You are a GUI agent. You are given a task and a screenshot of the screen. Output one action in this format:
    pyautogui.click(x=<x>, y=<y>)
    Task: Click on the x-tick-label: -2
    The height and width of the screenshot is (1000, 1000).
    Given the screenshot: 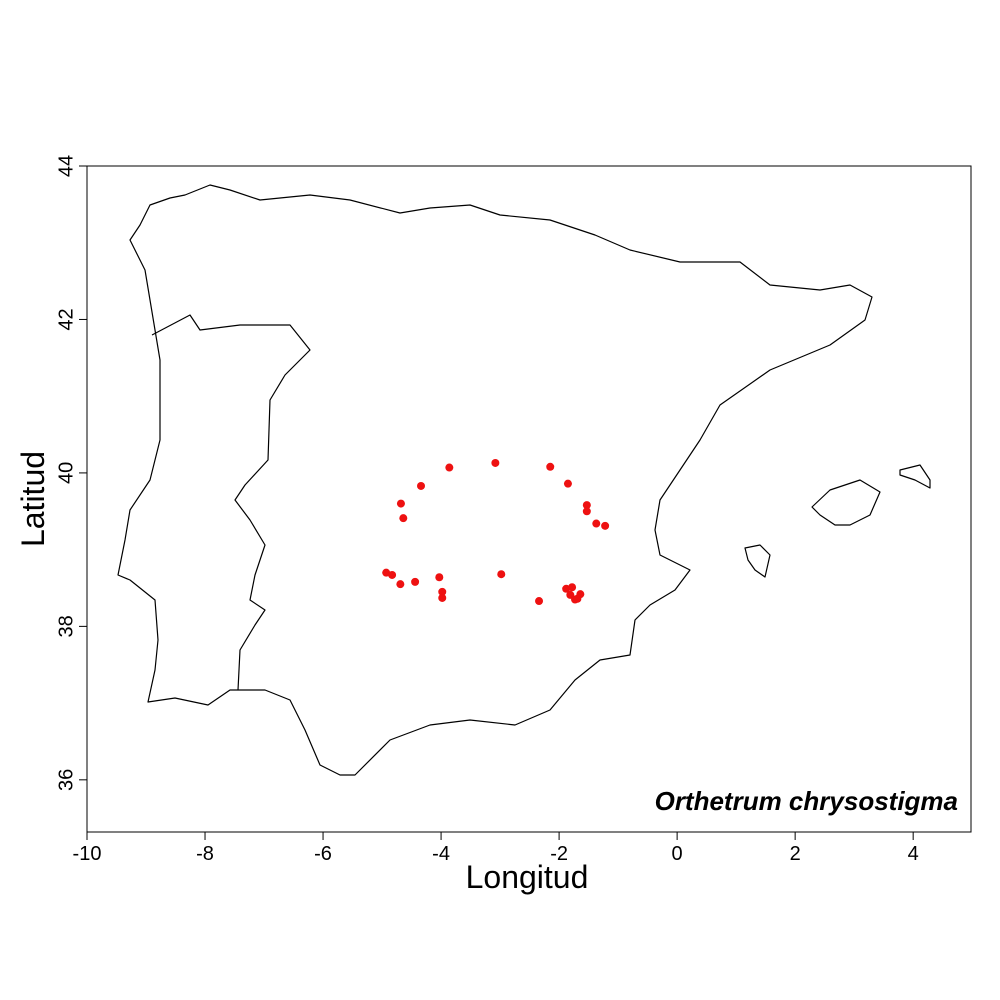 What is the action you would take?
    pyautogui.click(x=559, y=854)
    